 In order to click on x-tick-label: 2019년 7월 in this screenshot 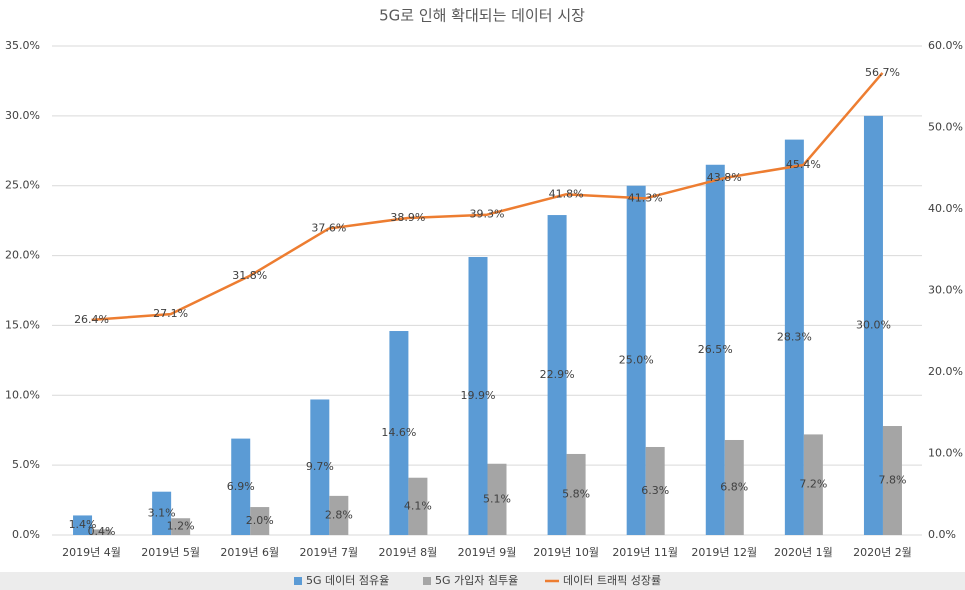, I will do `click(328, 552)`.